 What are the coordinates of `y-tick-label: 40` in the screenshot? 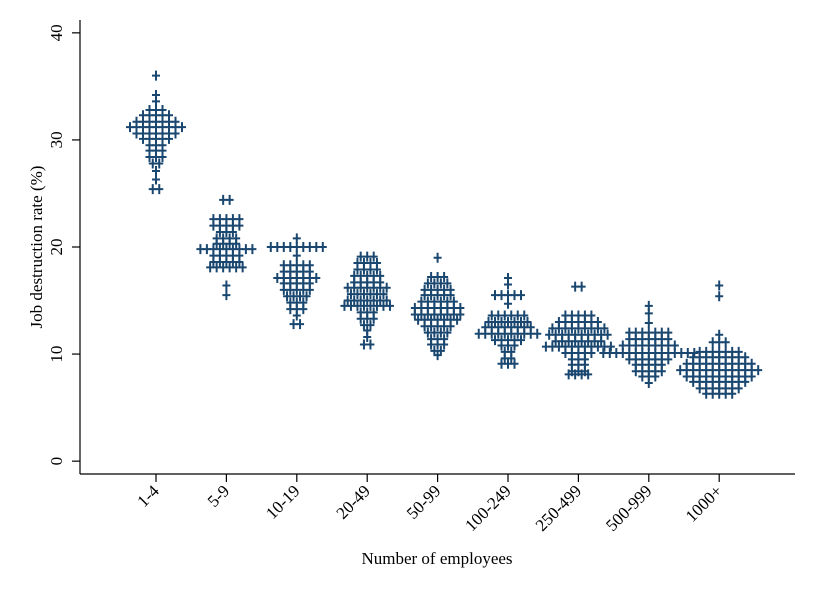 It's located at (56, 32).